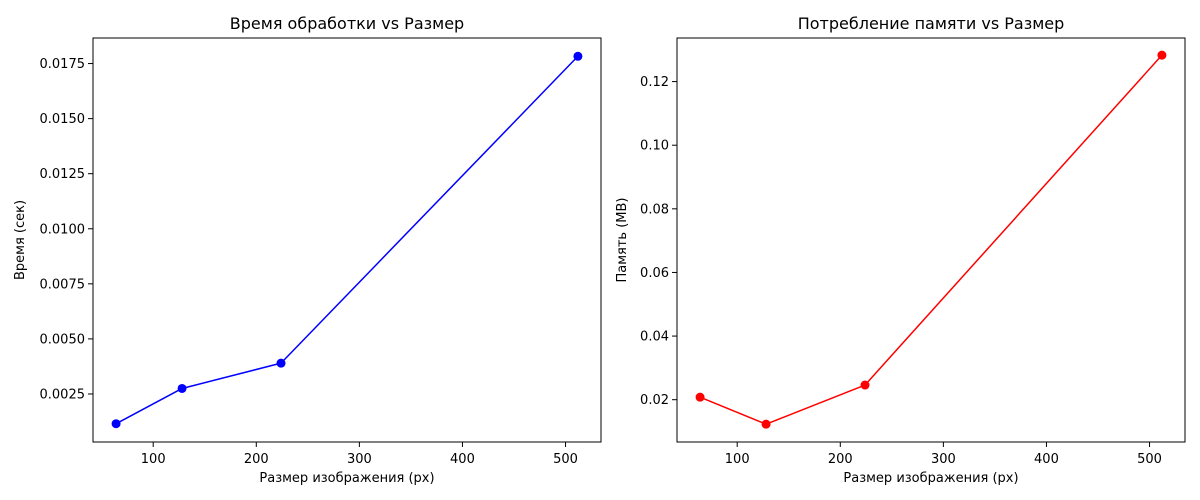  Describe the element at coordinates (654, 337) in the screenshot. I see `y-tick-label: 0.04` at that location.